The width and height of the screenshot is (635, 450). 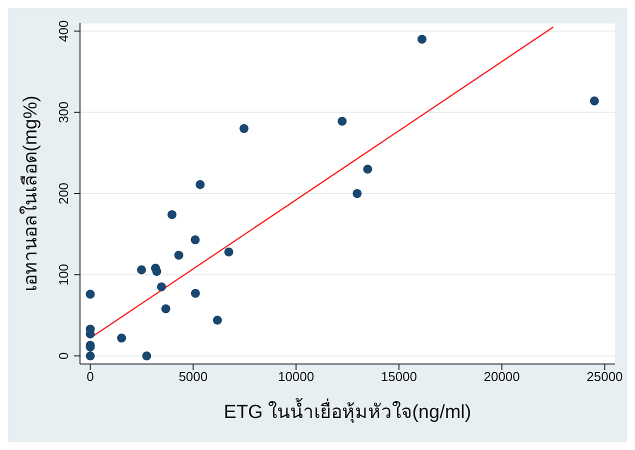 What do you see at coordinates (63, 275) in the screenshot?
I see `y-tick-label: 100` at bounding box center [63, 275].